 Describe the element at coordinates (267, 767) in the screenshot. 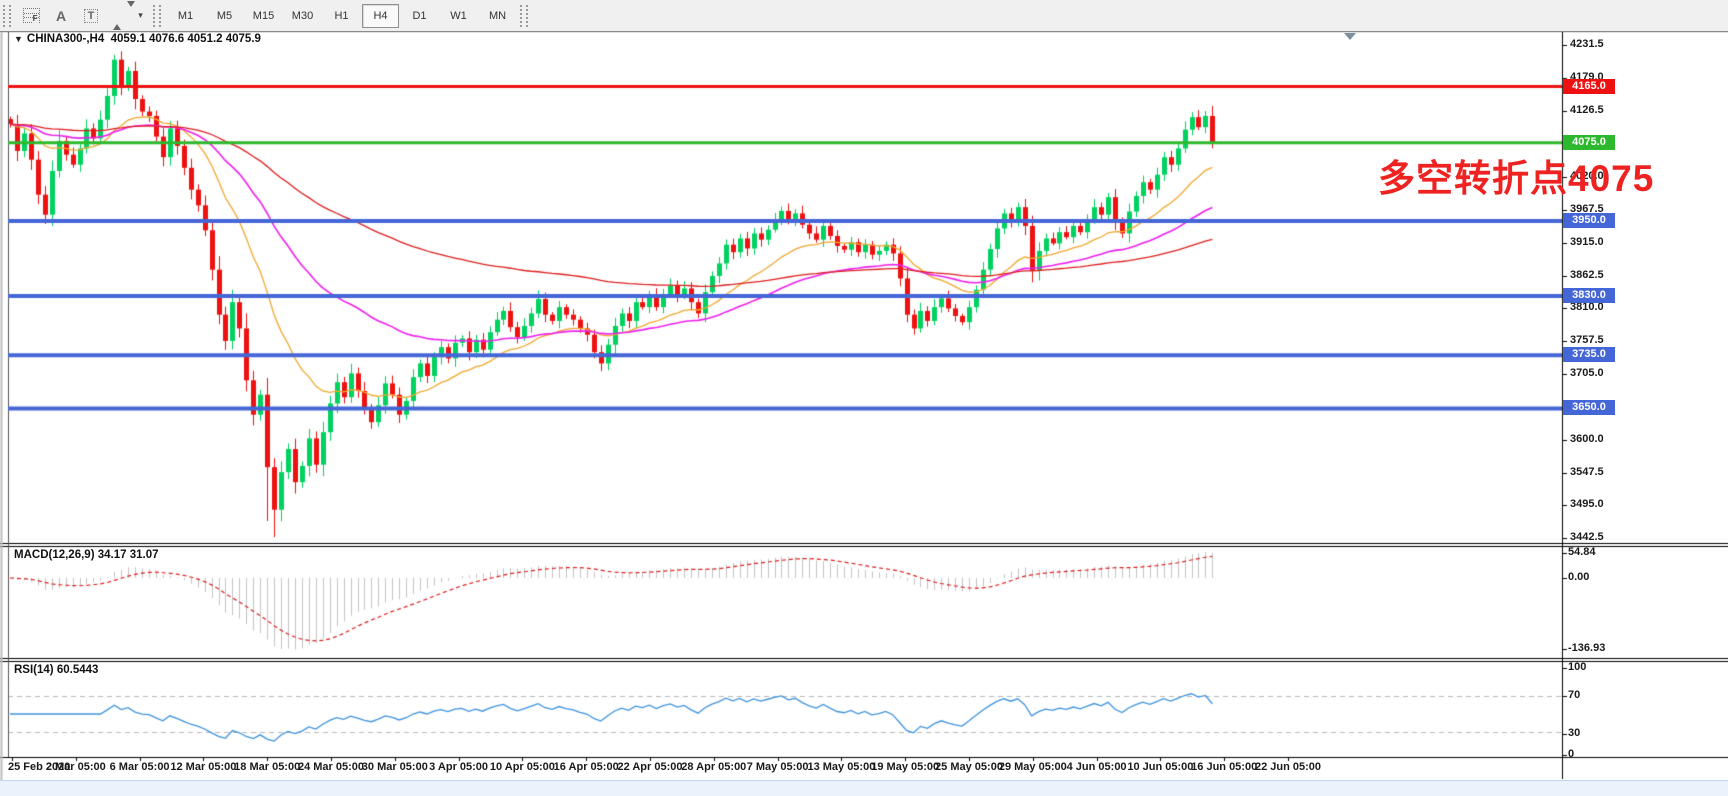

I see `time-axis-label: 18 Mar 05:00` at that location.